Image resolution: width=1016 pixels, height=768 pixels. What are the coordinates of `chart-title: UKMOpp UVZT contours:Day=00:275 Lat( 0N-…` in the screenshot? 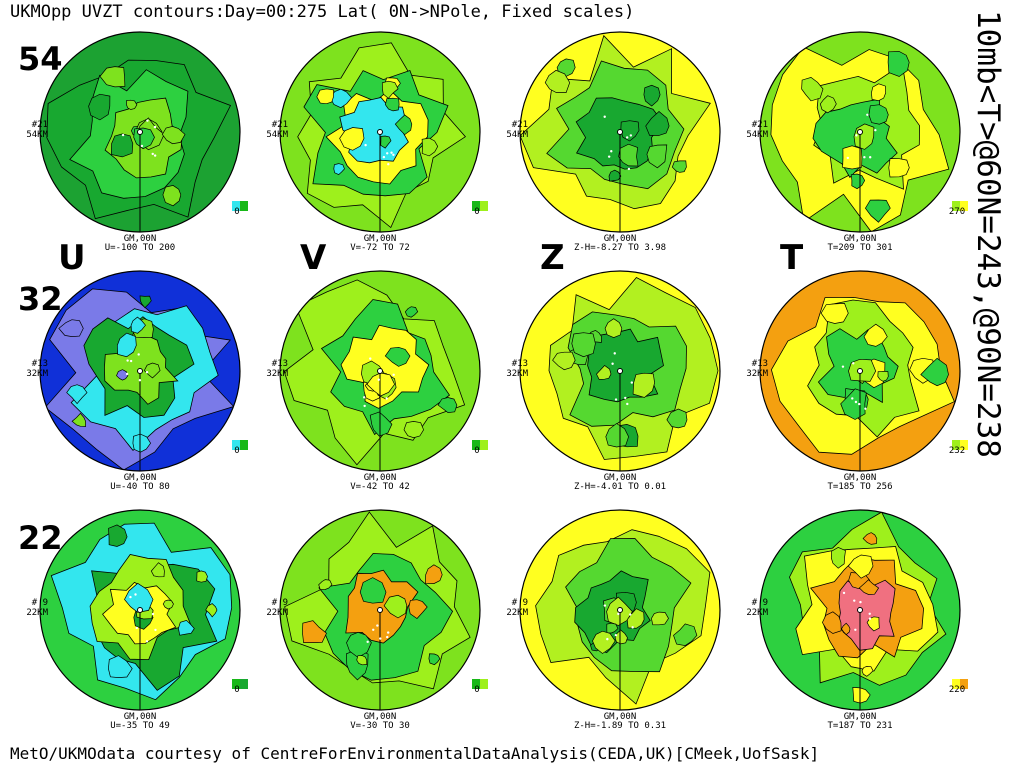 It's located at (322, 12).